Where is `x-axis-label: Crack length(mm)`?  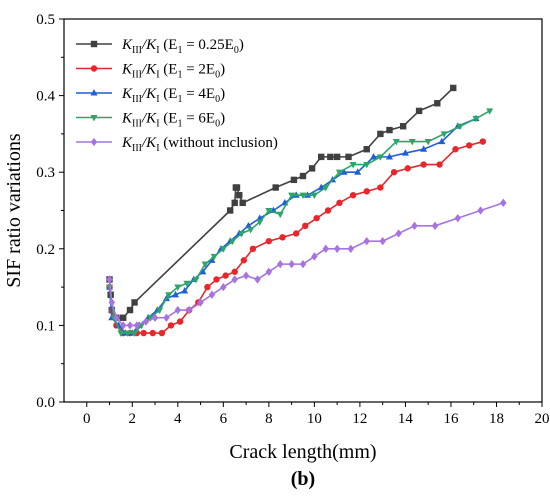
x-axis-label: Crack length(mm) is located at coordinates (302, 452).